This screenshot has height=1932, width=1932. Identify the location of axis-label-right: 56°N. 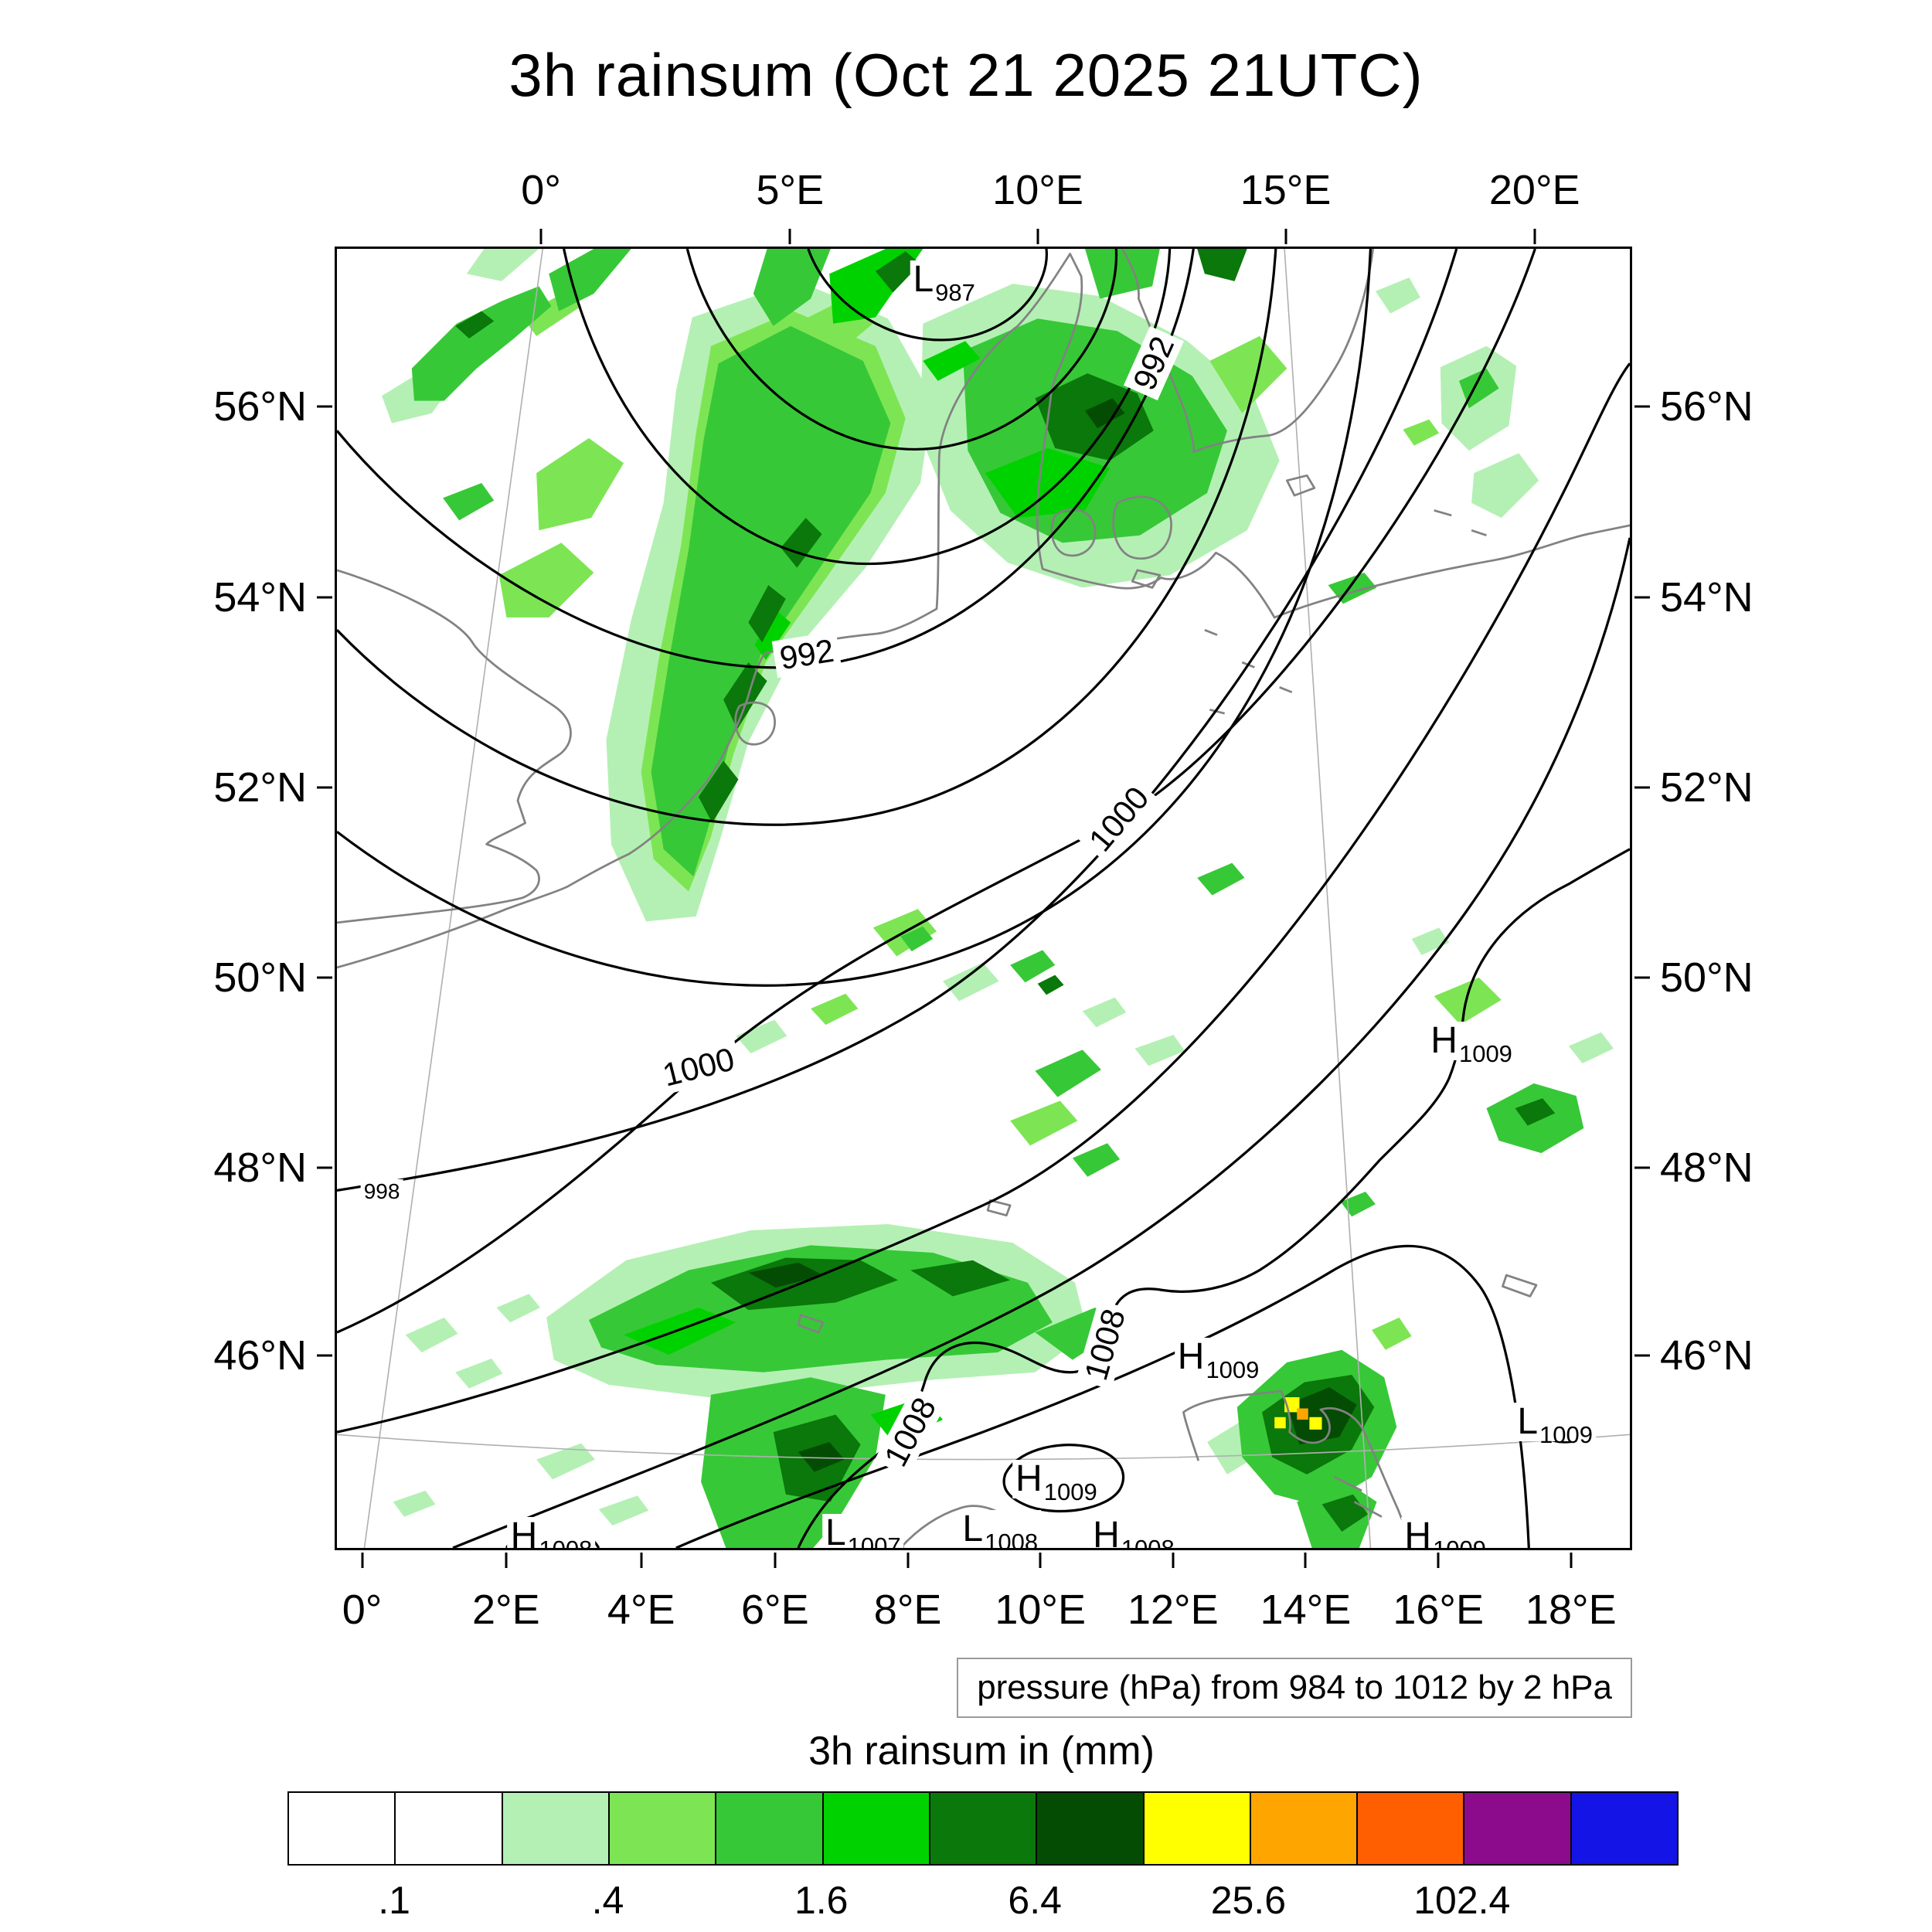
(1707, 407).